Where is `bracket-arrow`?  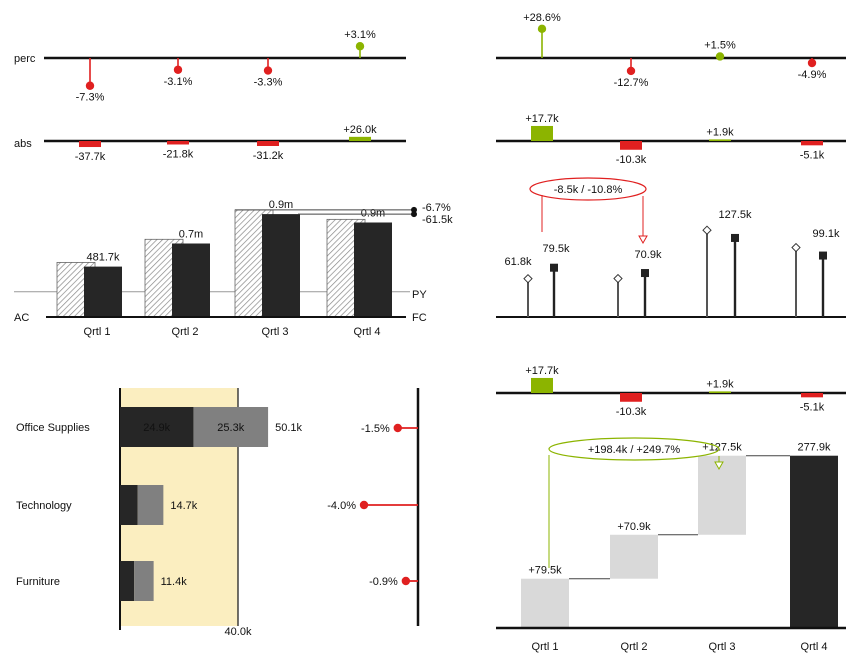 bracket-arrow is located at coordinates (643, 240).